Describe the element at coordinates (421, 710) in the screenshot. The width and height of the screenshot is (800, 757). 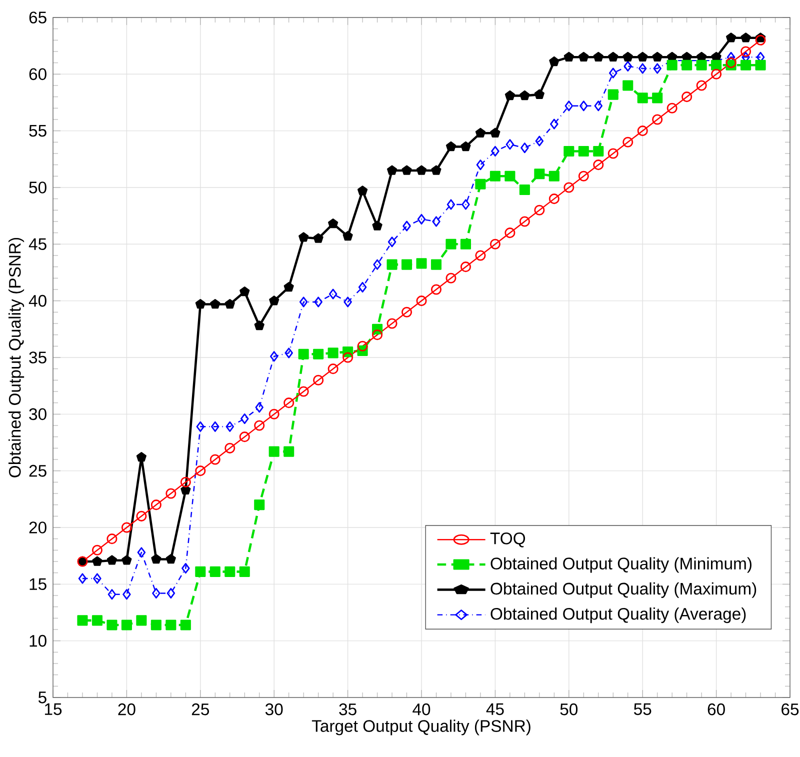
I see `x-tick-label: 40` at that location.